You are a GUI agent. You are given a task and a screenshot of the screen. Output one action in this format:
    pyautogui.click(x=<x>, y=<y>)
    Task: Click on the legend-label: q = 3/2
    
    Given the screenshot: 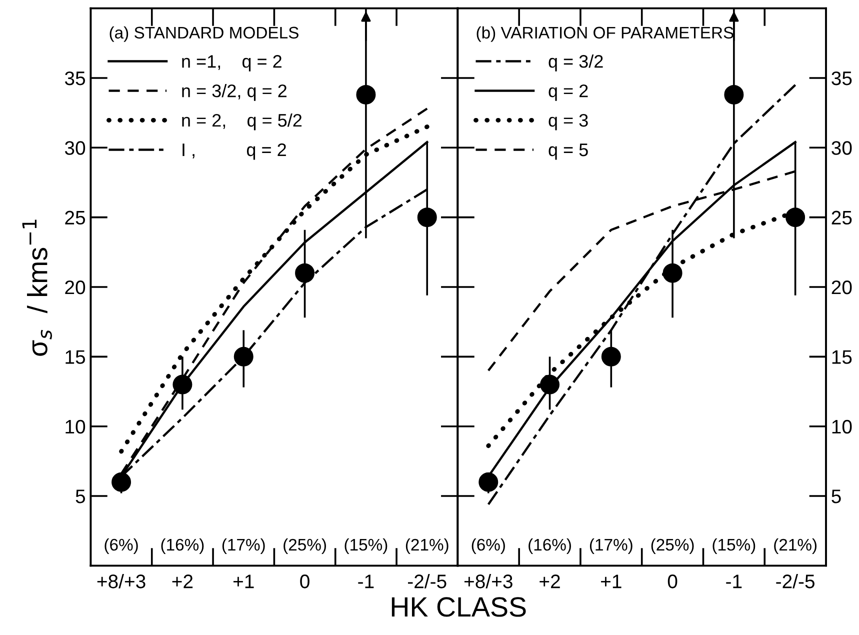 What is the action you would take?
    pyautogui.click(x=575, y=63)
    